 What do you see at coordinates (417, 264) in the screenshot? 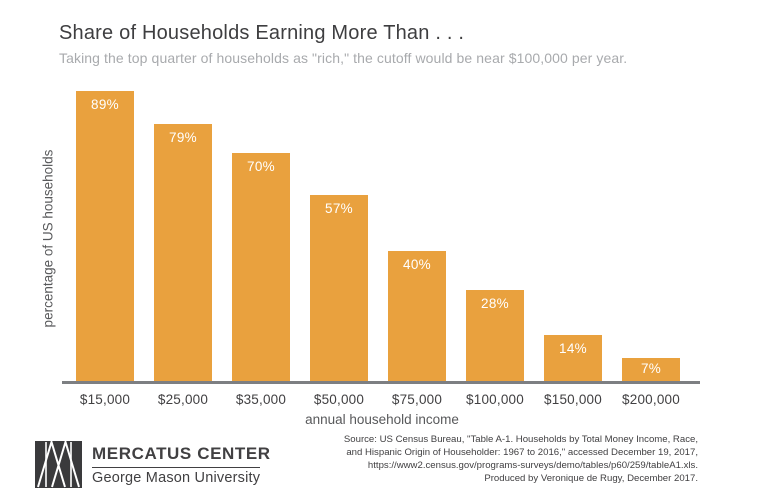
I see `bar-value-label: 40%` at bounding box center [417, 264].